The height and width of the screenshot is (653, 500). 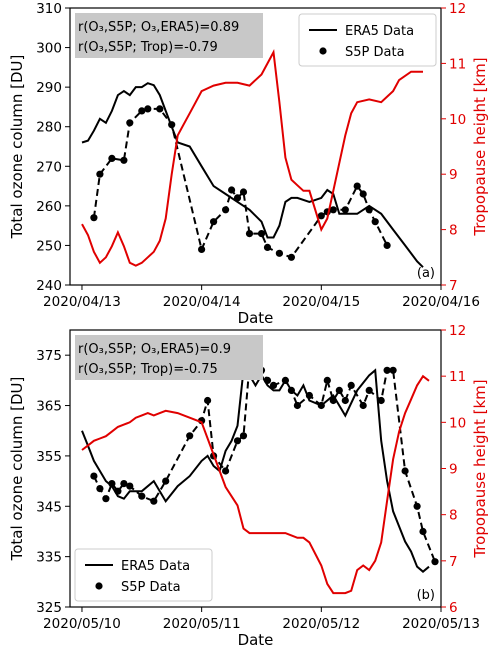 What do you see at coordinates (441, 302) in the screenshot?
I see `x-tick-label: 2020/04/16` at bounding box center [441, 302].